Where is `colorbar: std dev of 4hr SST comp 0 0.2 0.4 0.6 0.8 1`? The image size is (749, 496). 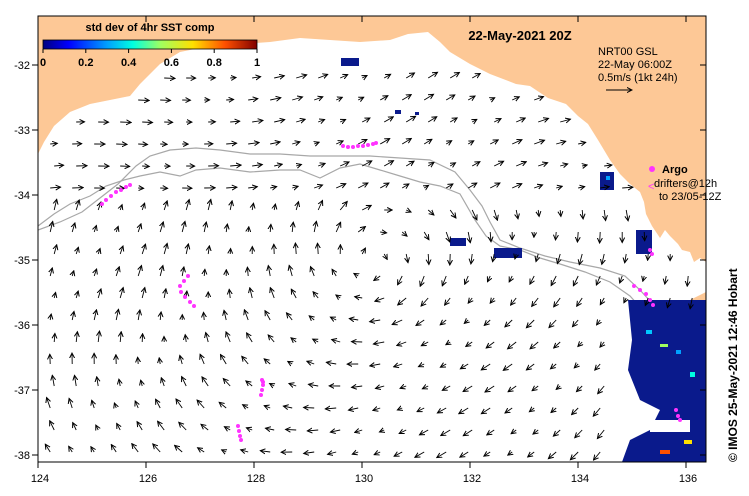 colorbar: std dev of 4hr SST comp 0 0.2 0.4 0.6 0.8 1 is located at coordinates (150, 45).